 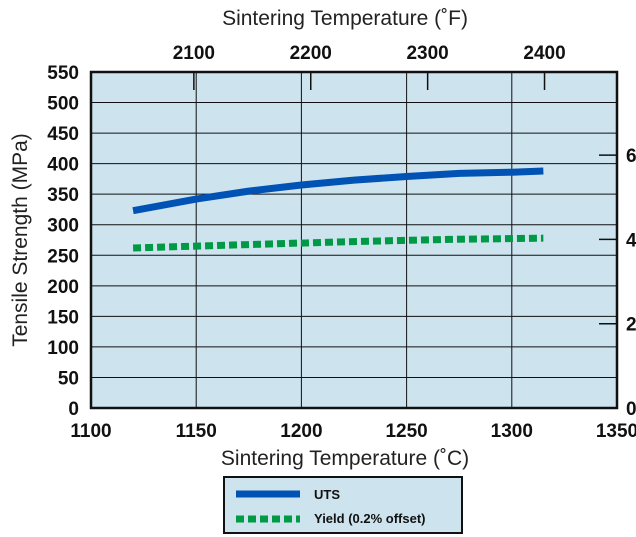 What do you see at coordinates (369, 518) in the screenshot?
I see `legend-label-yield: Yield (0.2% offset)` at bounding box center [369, 518].